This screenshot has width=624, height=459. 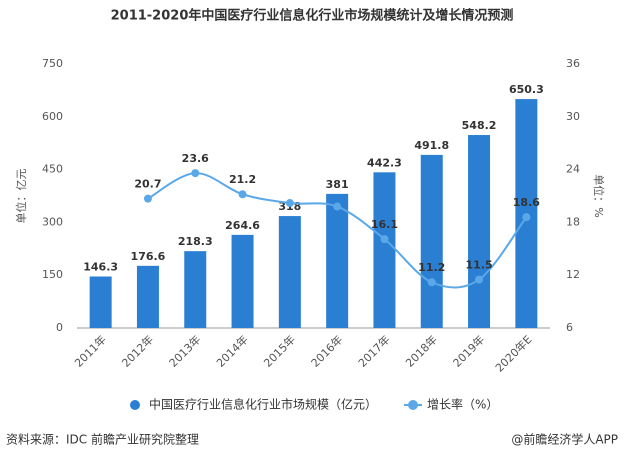 I want to click on bar-label: 381, so click(x=337, y=184).